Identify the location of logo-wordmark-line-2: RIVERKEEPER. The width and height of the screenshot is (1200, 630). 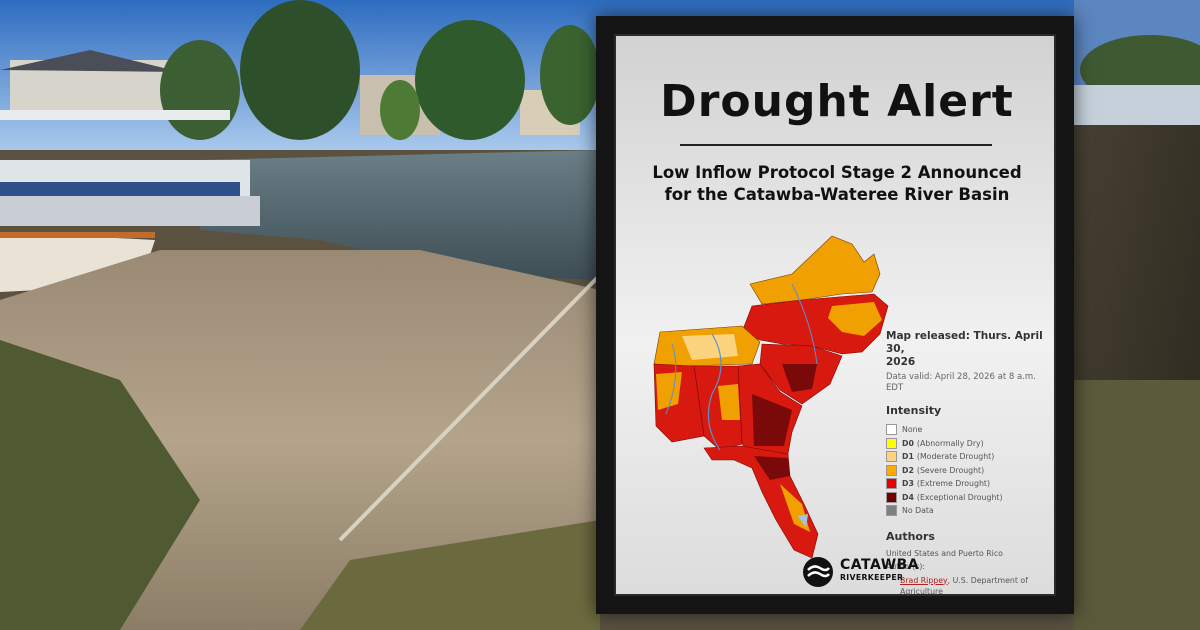
(872, 577).